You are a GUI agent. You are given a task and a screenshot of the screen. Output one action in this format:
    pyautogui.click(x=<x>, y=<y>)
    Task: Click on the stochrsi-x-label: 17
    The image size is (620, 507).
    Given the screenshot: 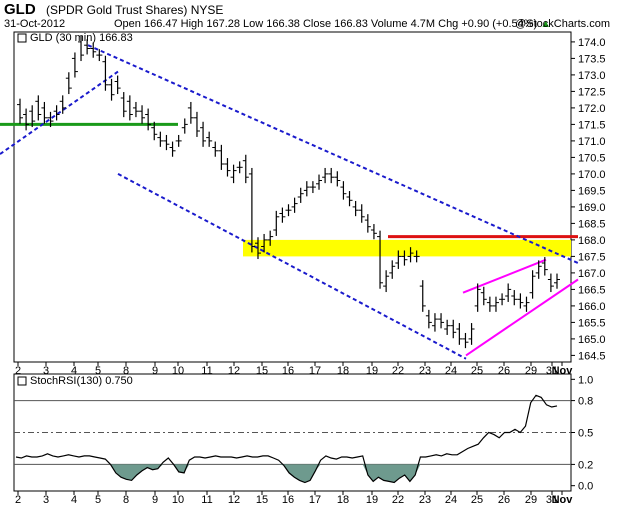 What is the action you would take?
    pyautogui.click(x=315, y=500)
    